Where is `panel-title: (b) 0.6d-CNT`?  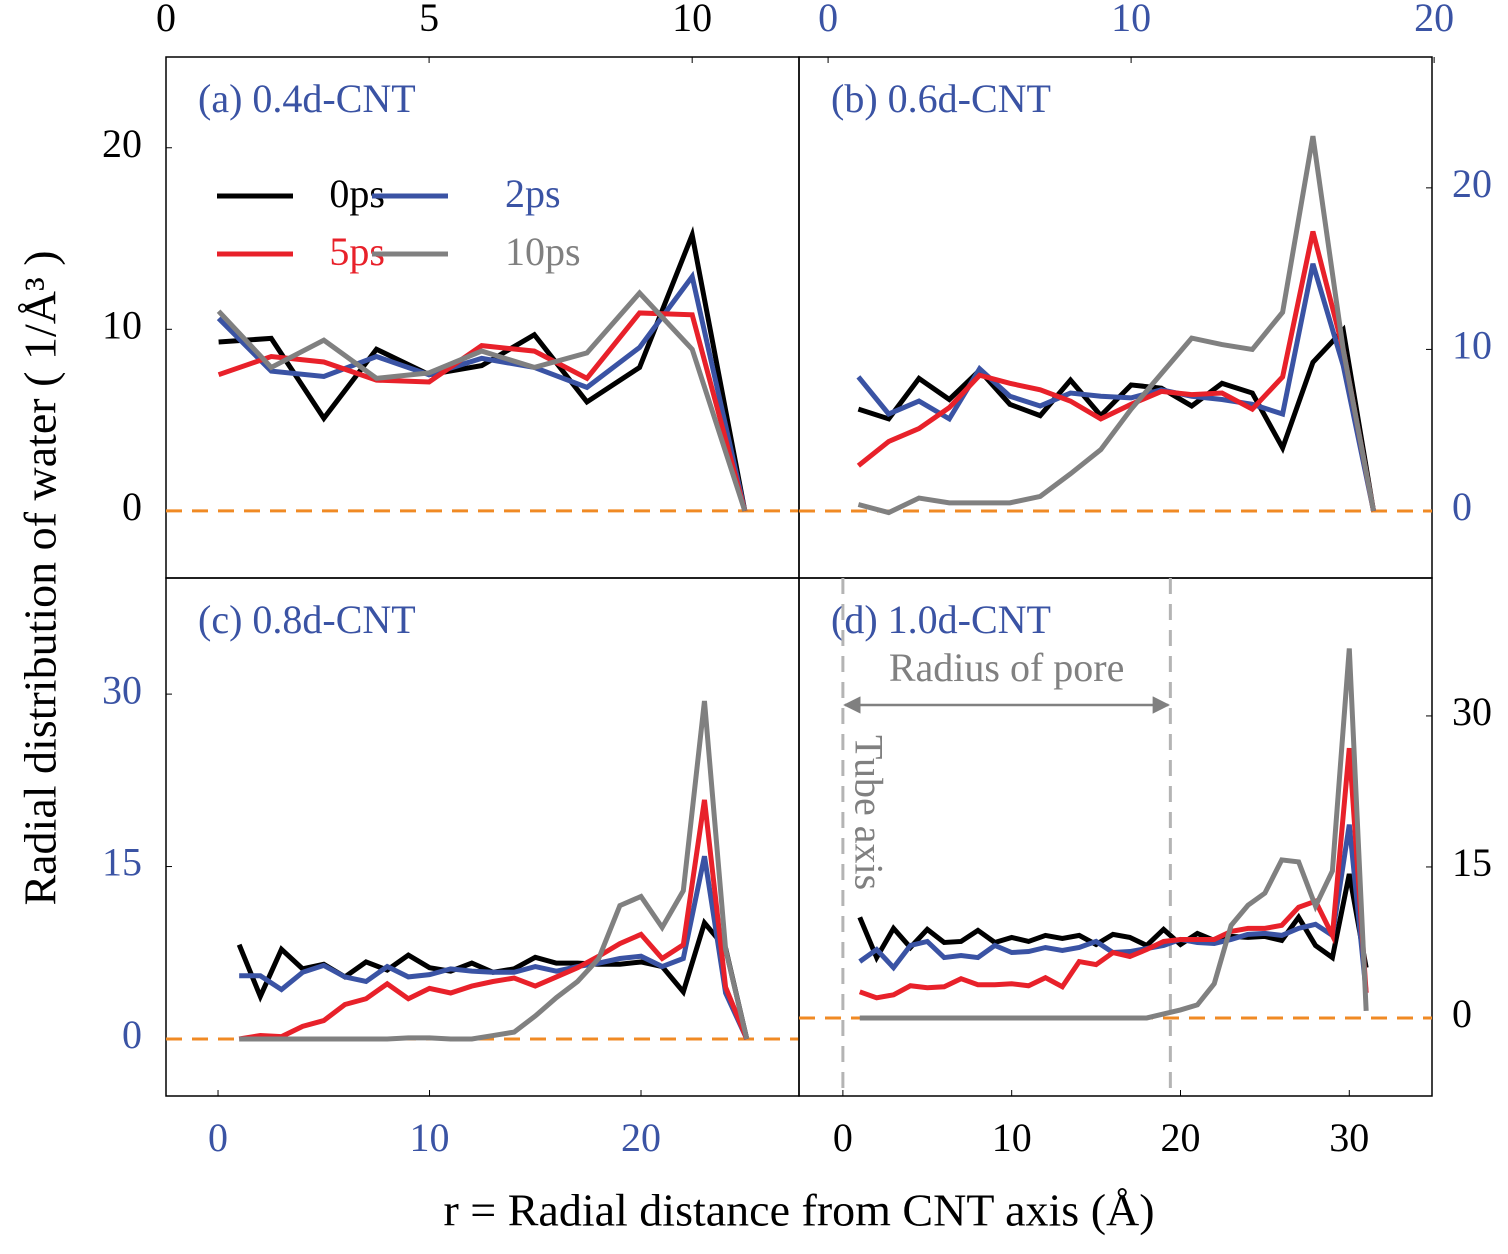 panel-title: (b) 0.6d-CNT is located at coordinates (941, 98).